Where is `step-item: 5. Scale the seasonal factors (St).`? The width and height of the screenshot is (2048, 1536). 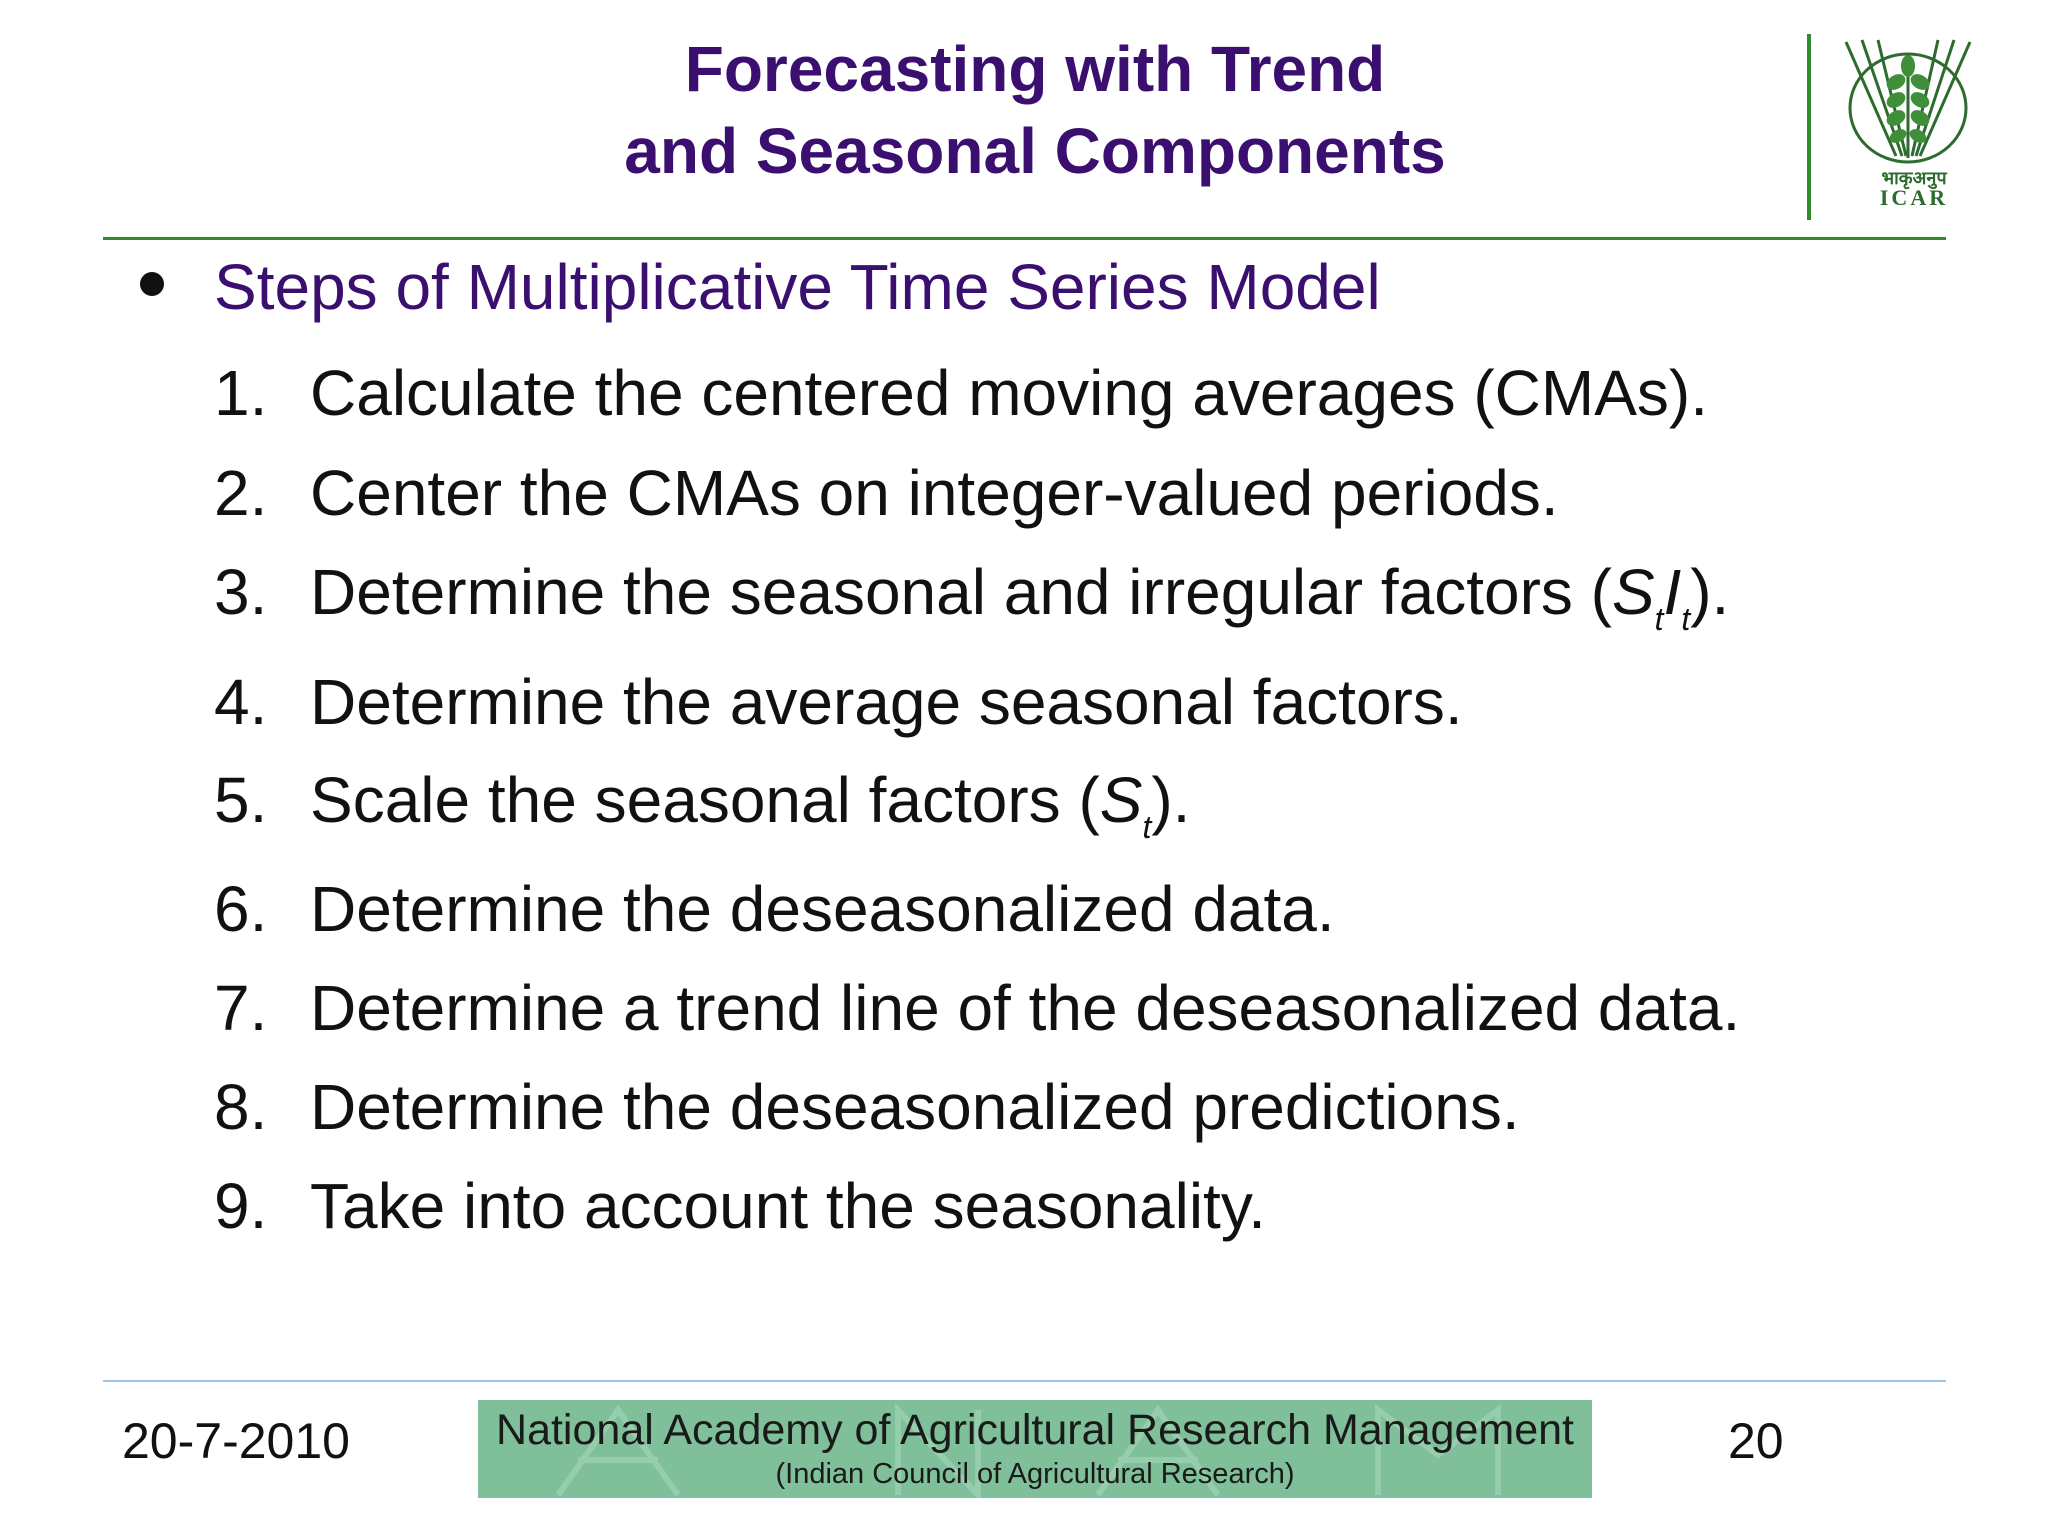 step-item: 5. Scale the seasonal factors (St). is located at coordinates (702, 813).